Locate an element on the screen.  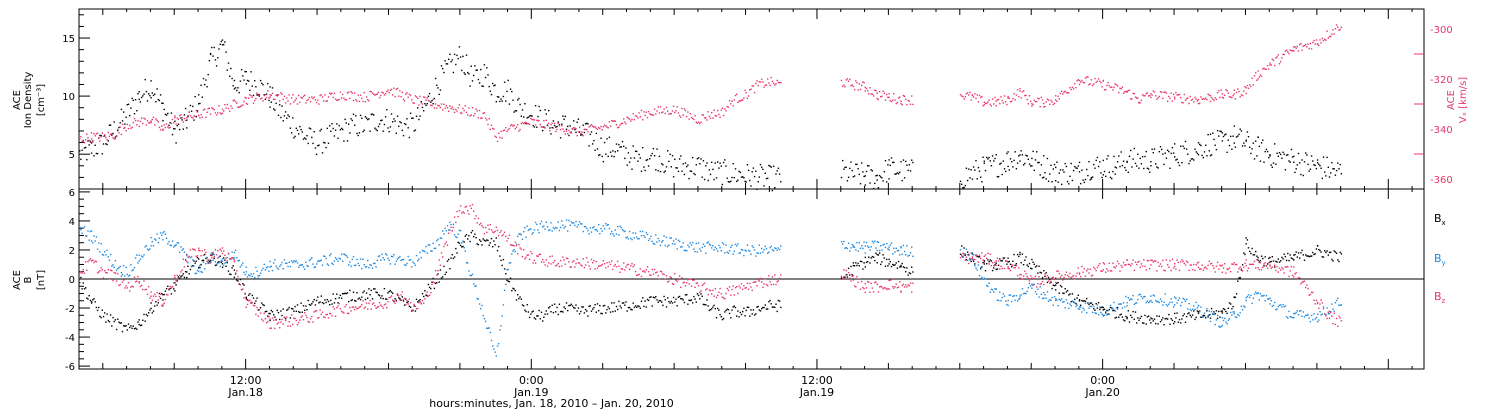
b-tick-label: -6 is located at coordinates (70, 367).